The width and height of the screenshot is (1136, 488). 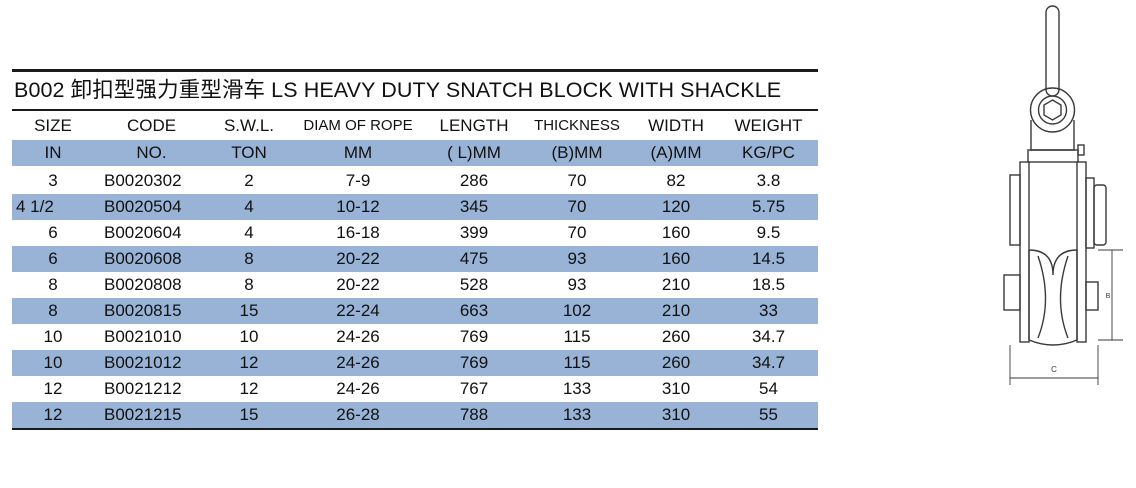 I want to click on cell-length: 788, so click(x=474, y=416).